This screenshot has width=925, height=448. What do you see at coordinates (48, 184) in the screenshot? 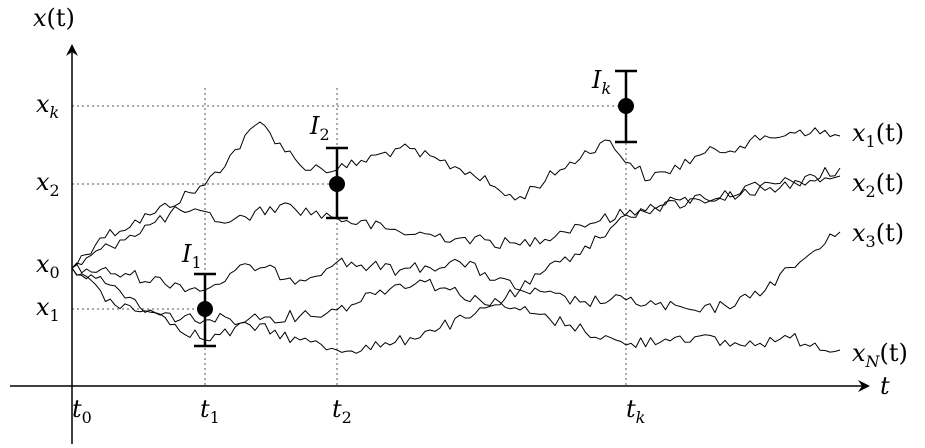
I see `tick-x2: x2` at bounding box center [48, 184].